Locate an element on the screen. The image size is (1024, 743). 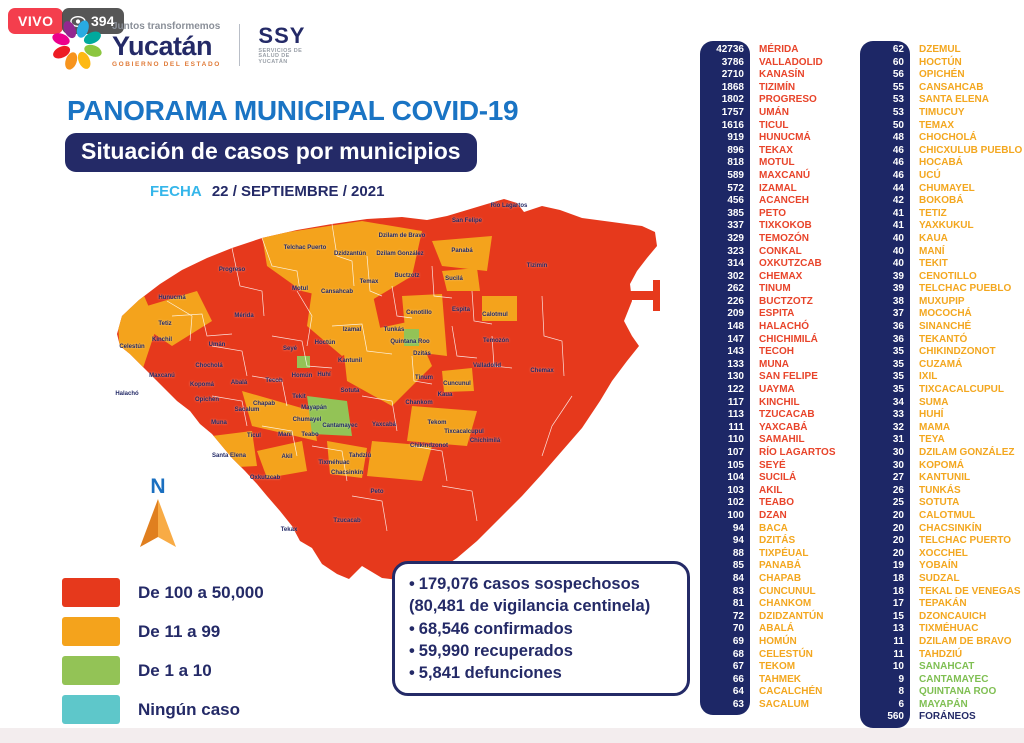
municipality-count: 31 is located at coordinates (898, 440).